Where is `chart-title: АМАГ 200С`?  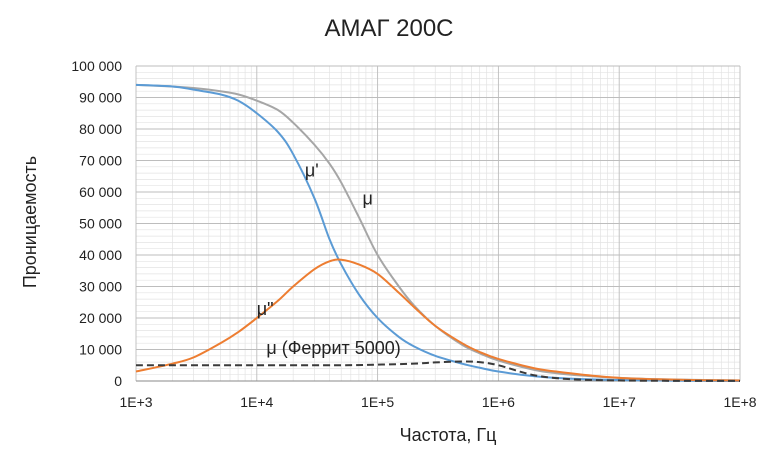 chart-title: АМАГ 200С is located at coordinates (388, 28).